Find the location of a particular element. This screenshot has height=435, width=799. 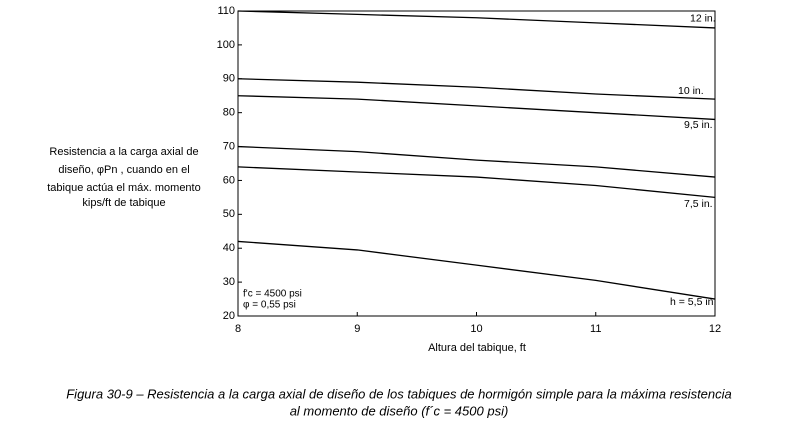

y-tick-label: 50 is located at coordinates (229, 214).